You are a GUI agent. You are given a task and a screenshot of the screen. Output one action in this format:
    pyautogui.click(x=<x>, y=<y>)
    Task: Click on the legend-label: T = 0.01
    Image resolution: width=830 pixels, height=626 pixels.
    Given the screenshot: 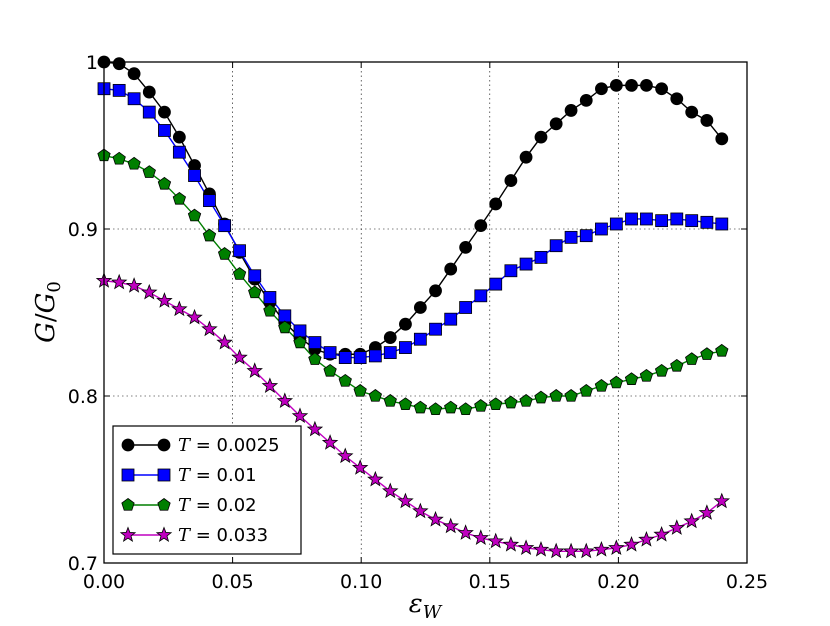 What is the action you would take?
    pyautogui.click(x=217, y=475)
    